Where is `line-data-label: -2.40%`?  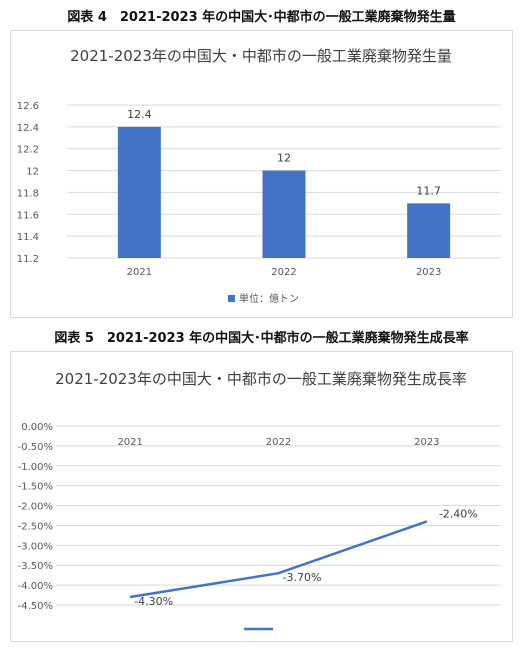 line-data-label: -2.40% is located at coordinates (458, 513).